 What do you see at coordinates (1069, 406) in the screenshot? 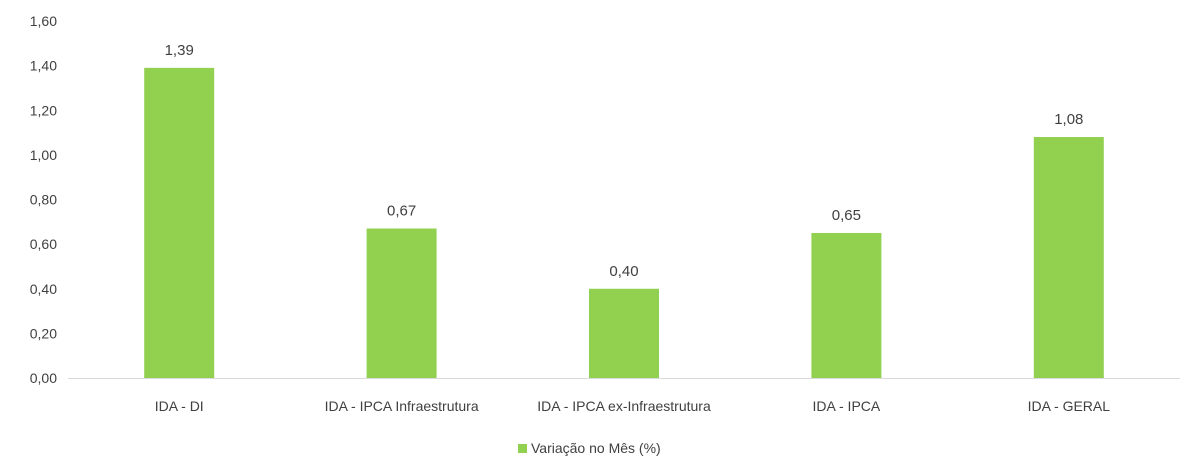
I see `x-category-label: IDA - GERAL` at bounding box center [1069, 406].